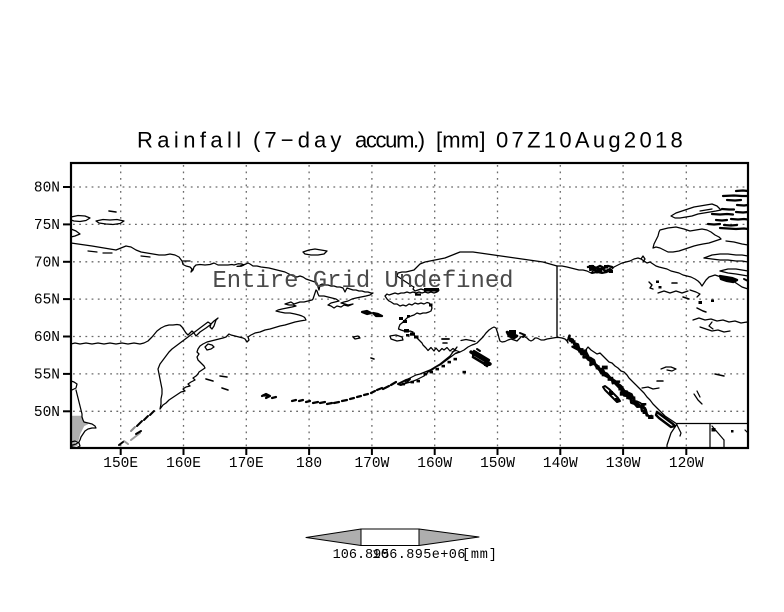  I want to click on svg-text: 07Z10Aug2018, so click(591, 140).